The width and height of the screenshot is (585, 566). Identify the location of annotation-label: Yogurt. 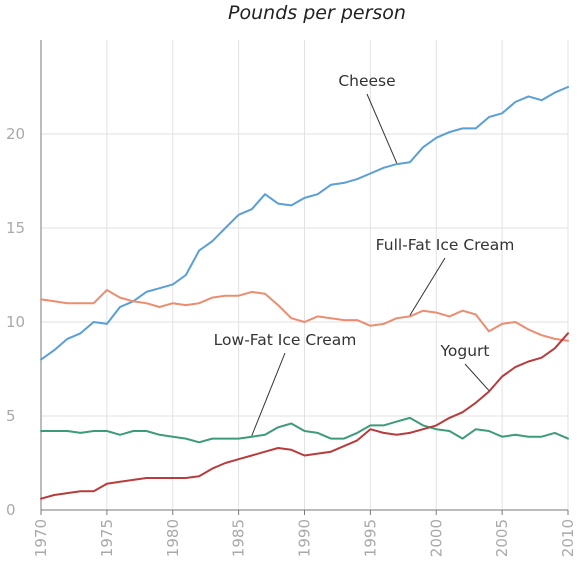
(464, 351).